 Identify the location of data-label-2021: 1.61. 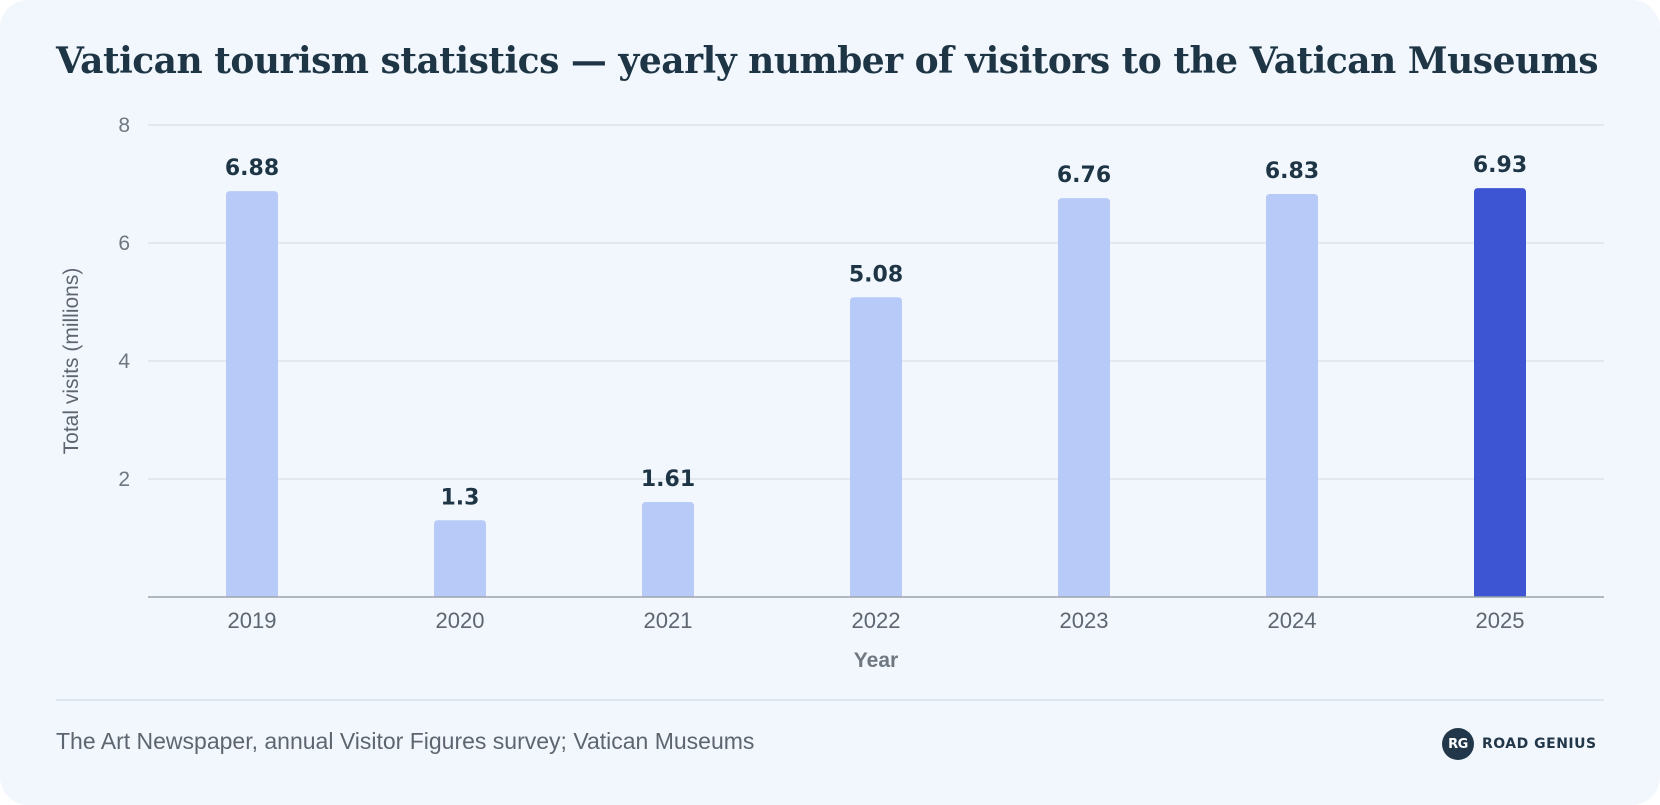
(668, 479).